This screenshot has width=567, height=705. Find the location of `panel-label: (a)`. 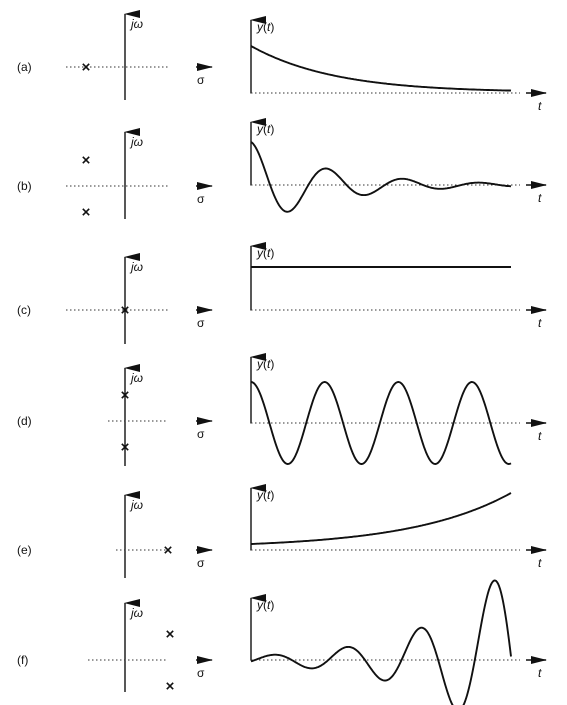

panel-label: (a) is located at coordinates (24, 67).